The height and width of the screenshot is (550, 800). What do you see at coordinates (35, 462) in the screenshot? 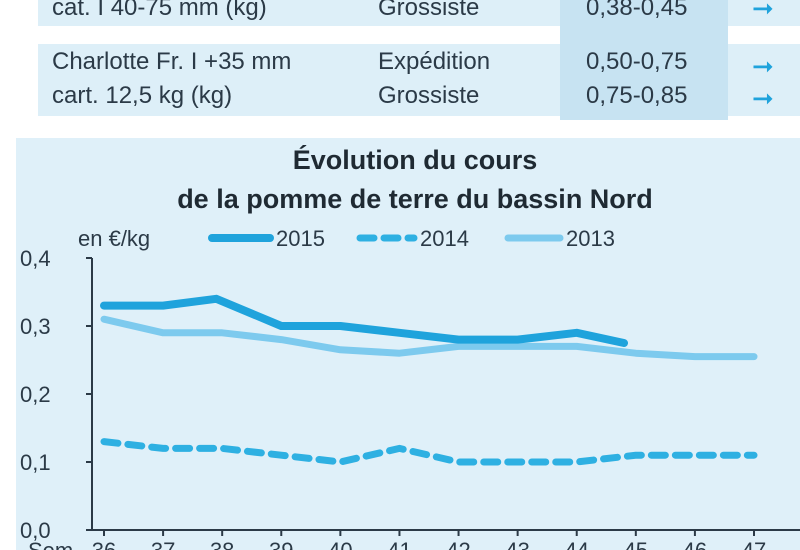
I see `y-tick-label: 0,1` at bounding box center [35, 462].